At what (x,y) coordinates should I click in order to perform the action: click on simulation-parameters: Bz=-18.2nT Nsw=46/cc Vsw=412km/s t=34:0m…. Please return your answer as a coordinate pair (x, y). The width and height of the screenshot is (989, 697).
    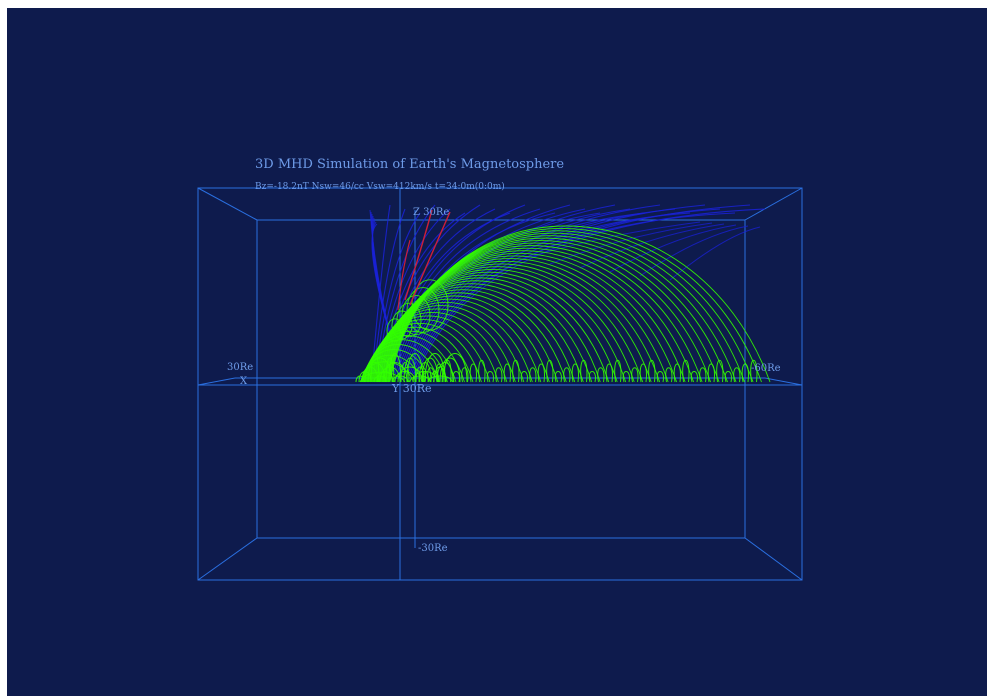
    Looking at the image, I should click on (380, 186).